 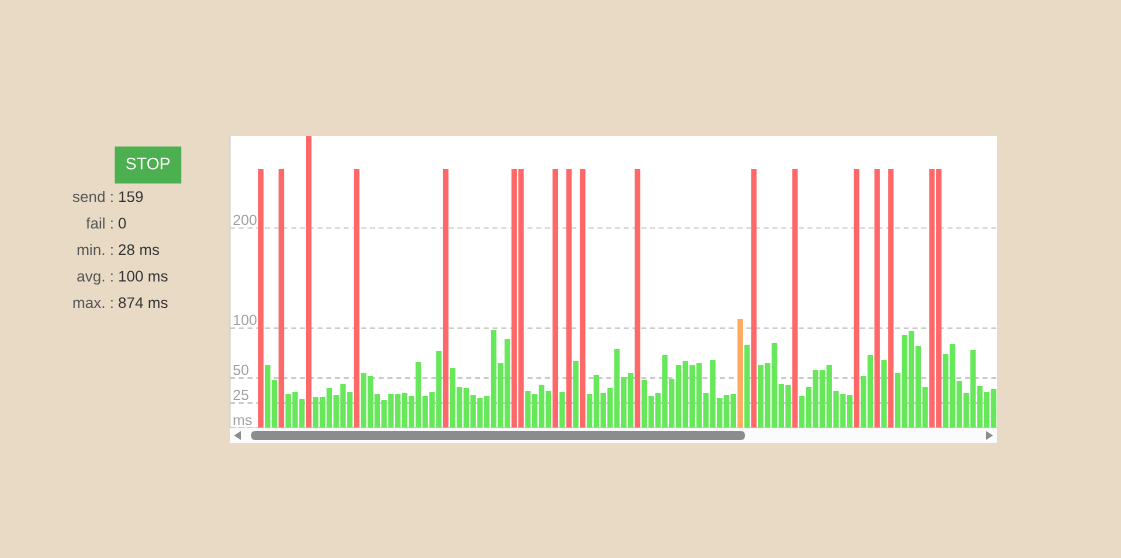 I want to click on text: avg. : 100 ms, so click(x=122, y=277).